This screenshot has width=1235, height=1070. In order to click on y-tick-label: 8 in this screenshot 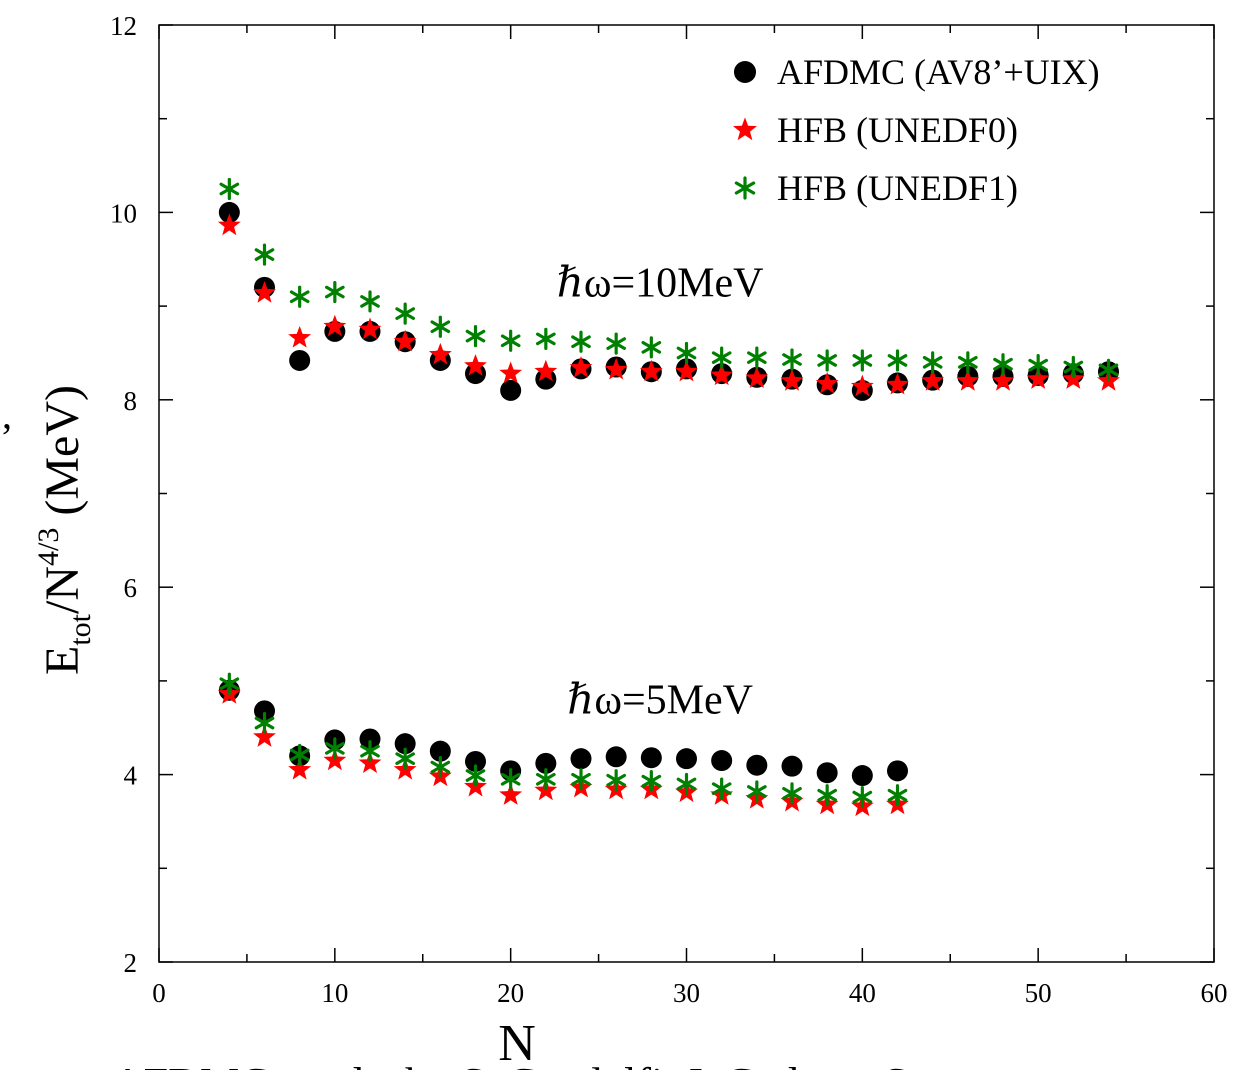, I will do `click(131, 401)`.